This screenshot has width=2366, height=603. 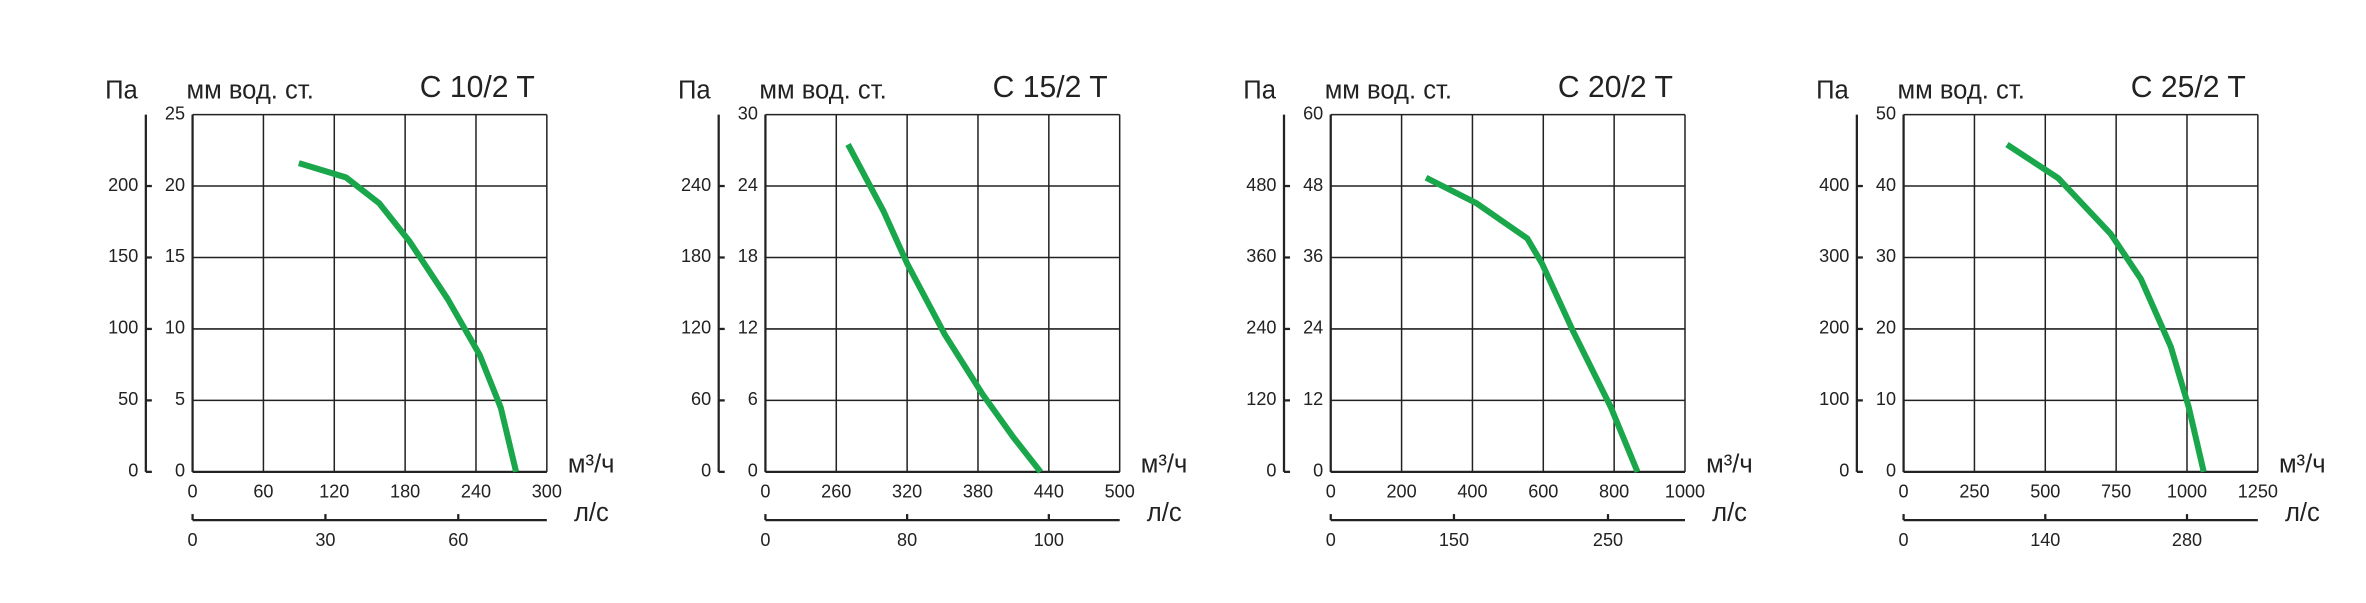 I want to click on x-tick-label: 300, so click(x=547, y=492).